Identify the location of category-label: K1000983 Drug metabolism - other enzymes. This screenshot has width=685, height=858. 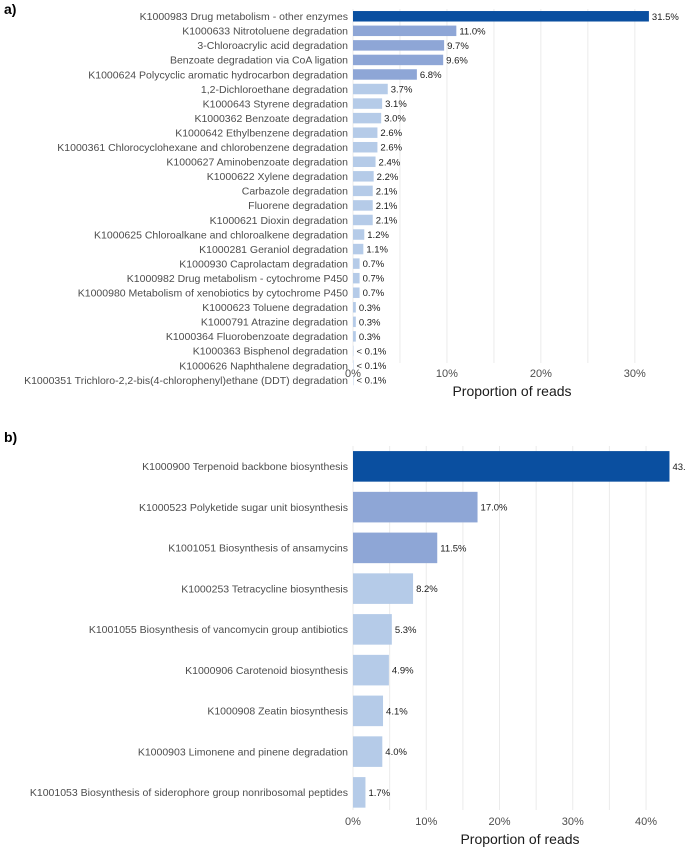
(244, 17).